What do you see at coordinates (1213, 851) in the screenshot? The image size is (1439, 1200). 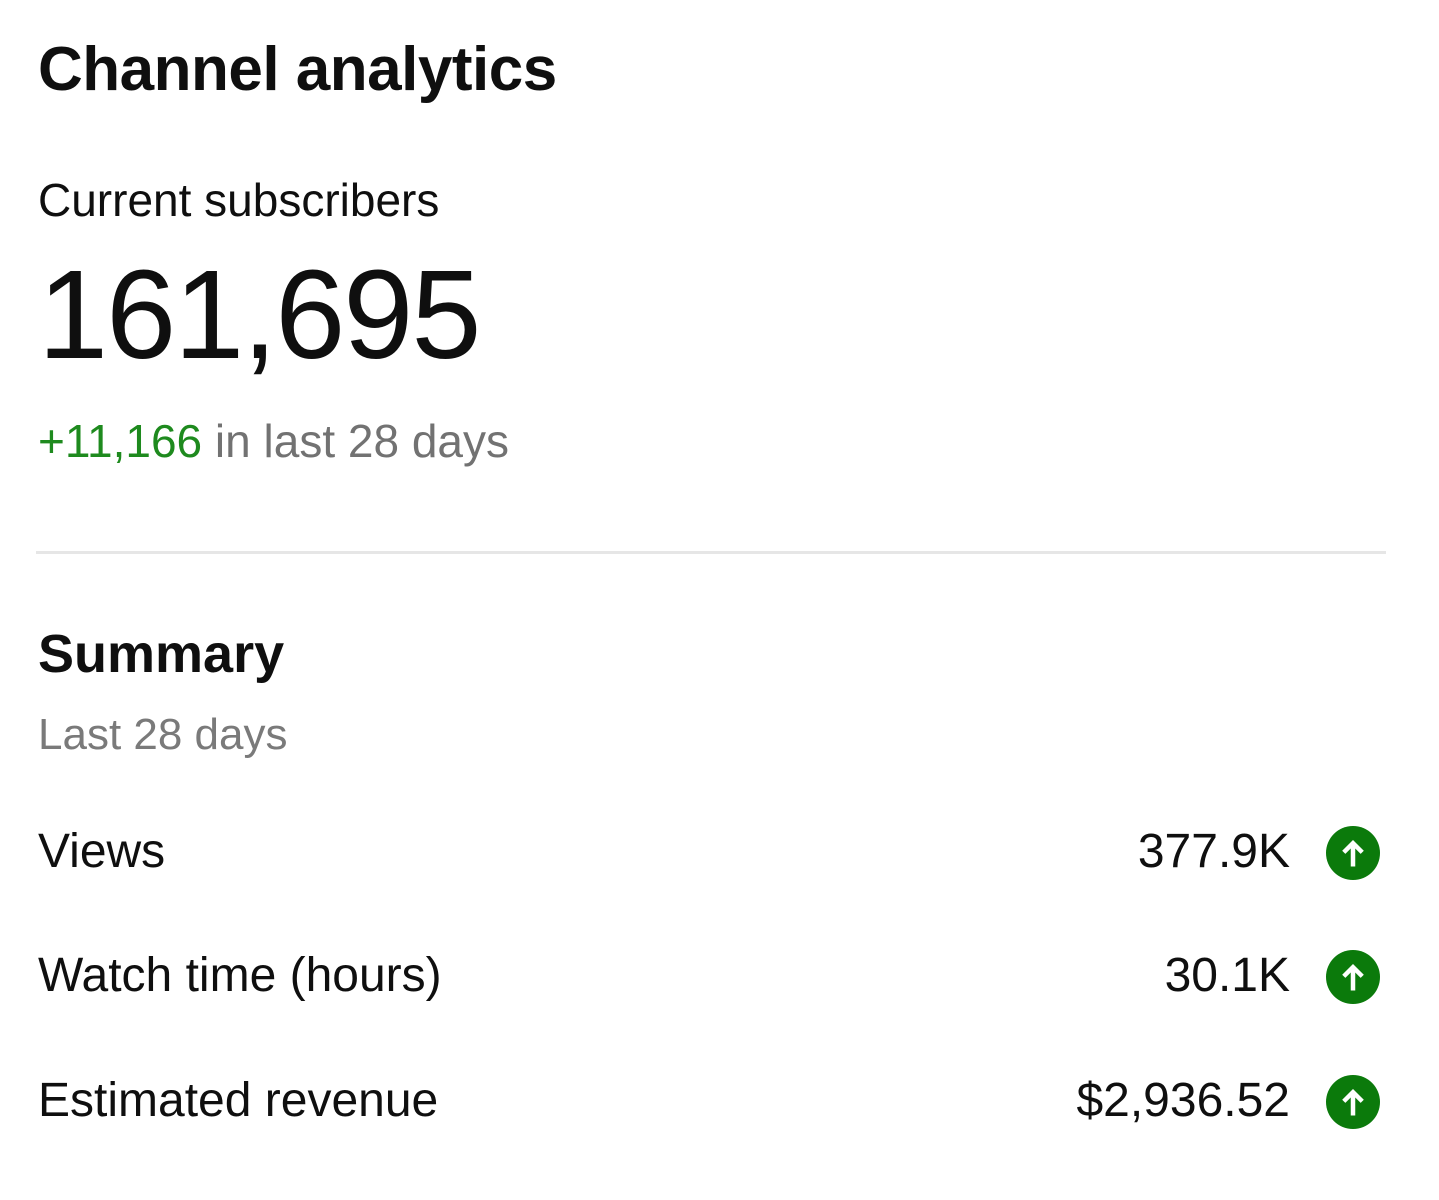 I see `metric-value: 377.9K` at bounding box center [1213, 851].